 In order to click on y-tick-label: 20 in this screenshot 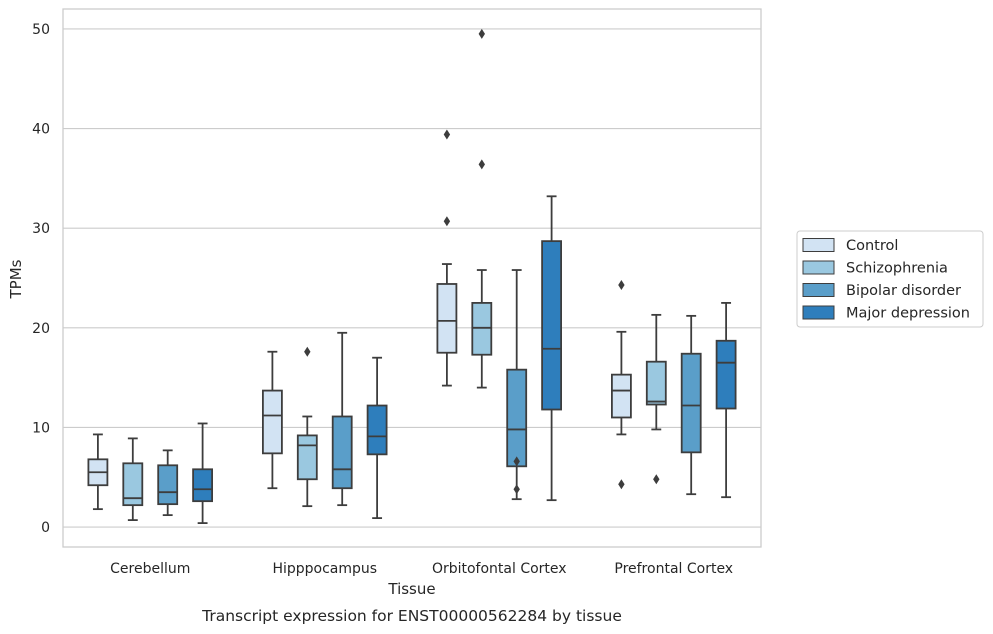, I will do `click(41, 329)`.